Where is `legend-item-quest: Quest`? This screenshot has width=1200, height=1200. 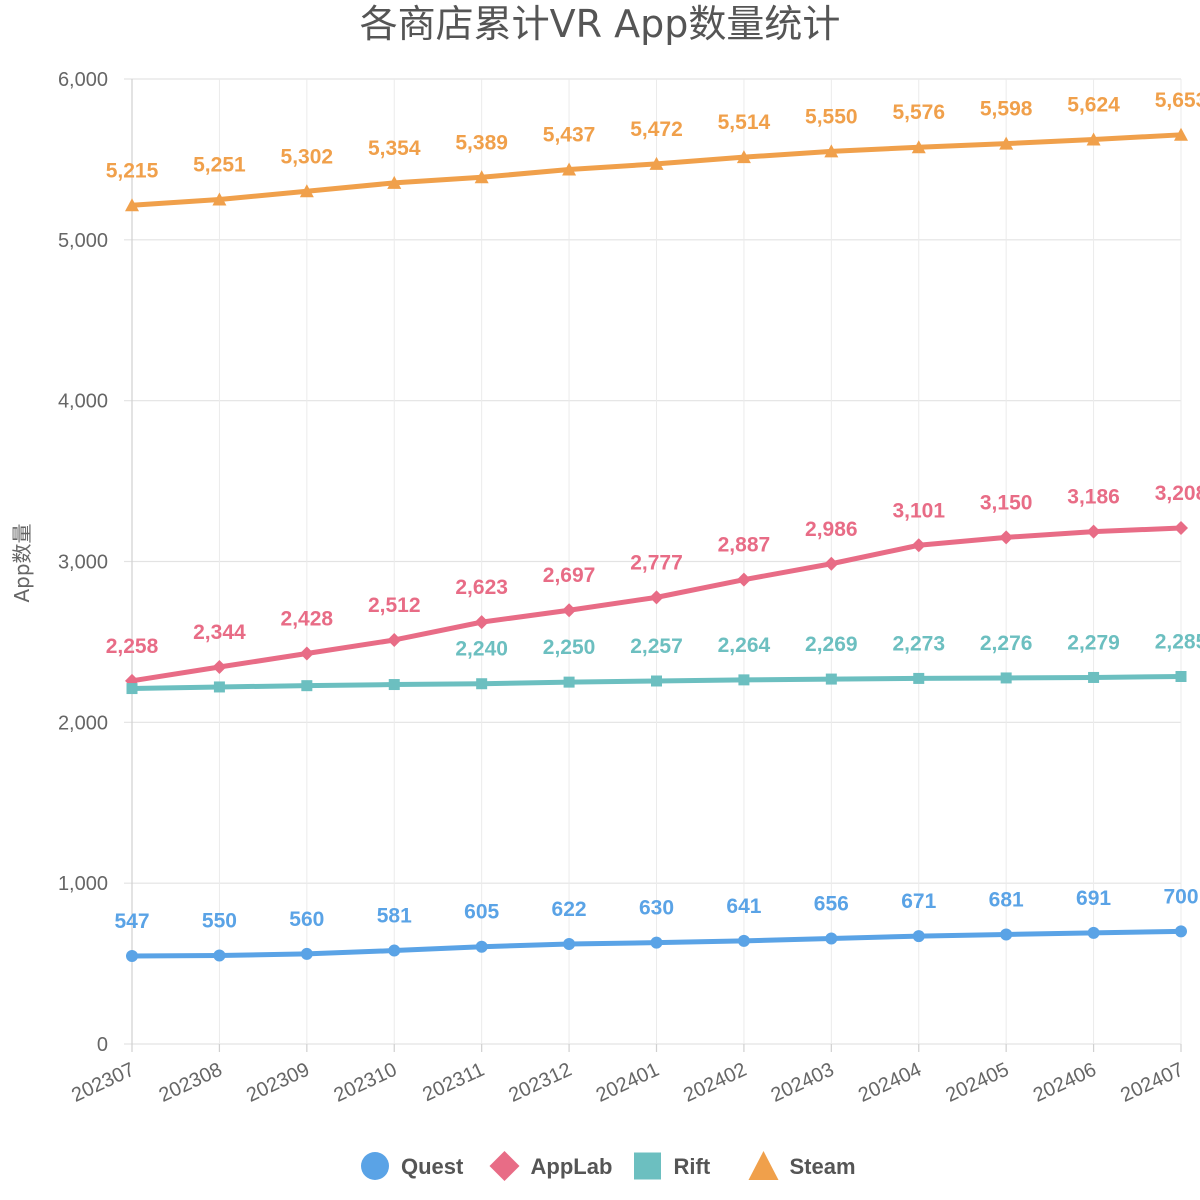 legend-item-quest: Quest is located at coordinates (412, 1166).